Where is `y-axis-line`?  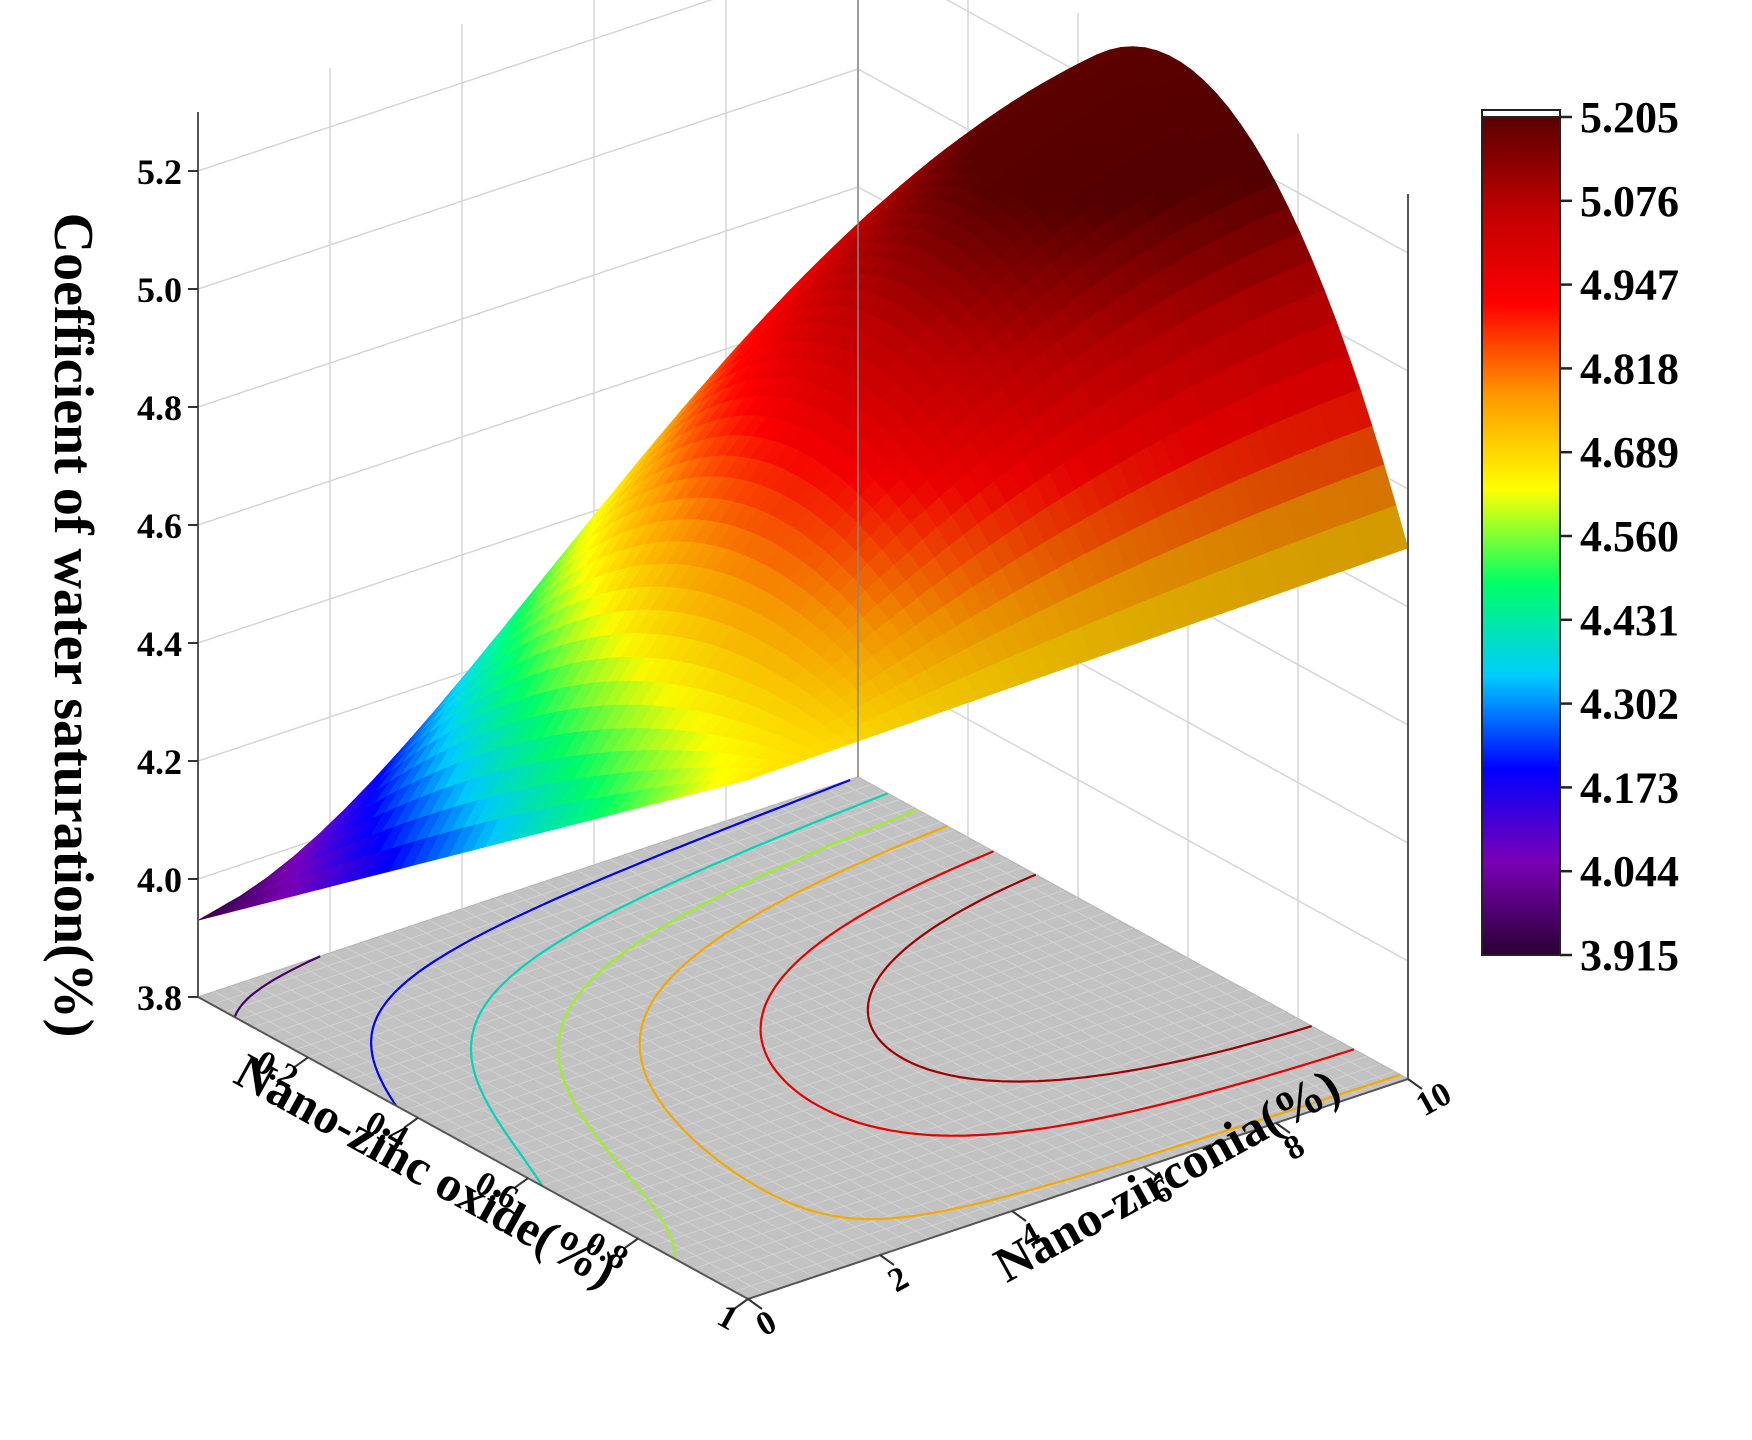 y-axis-line is located at coordinates (1078, 1189).